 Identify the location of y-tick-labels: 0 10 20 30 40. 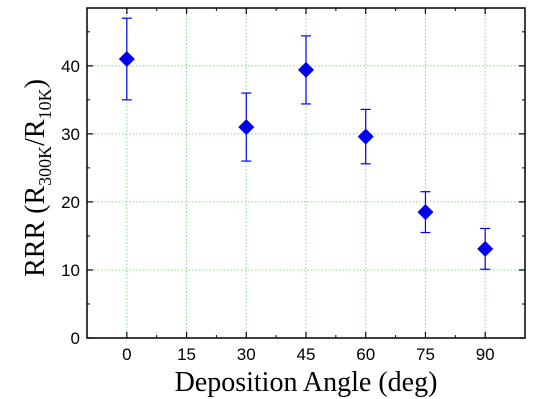
(70, 202).